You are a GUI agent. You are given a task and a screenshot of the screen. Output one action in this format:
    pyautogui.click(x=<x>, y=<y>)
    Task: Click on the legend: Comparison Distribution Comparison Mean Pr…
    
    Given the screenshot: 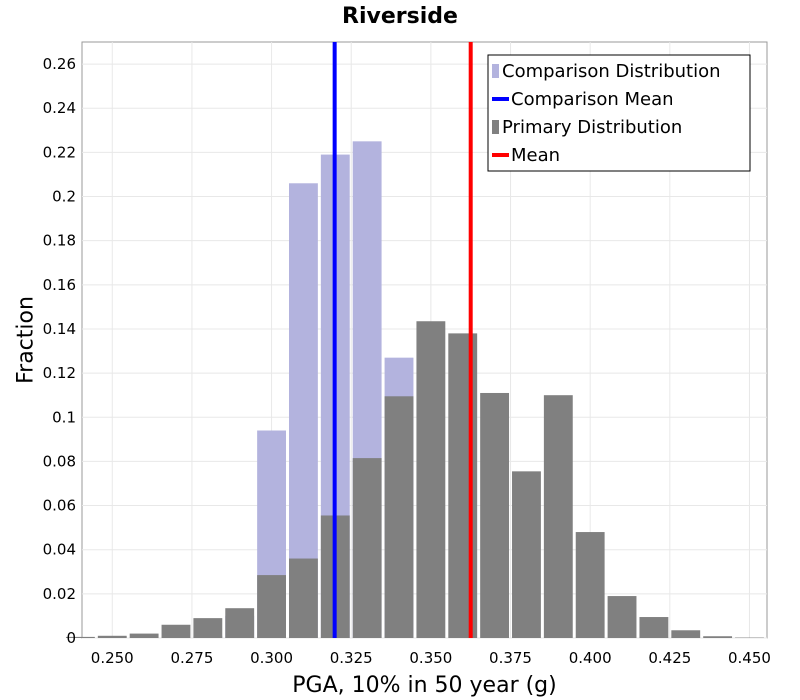 What is the action you would take?
    pyautogui.click(x=619, y=113)
    